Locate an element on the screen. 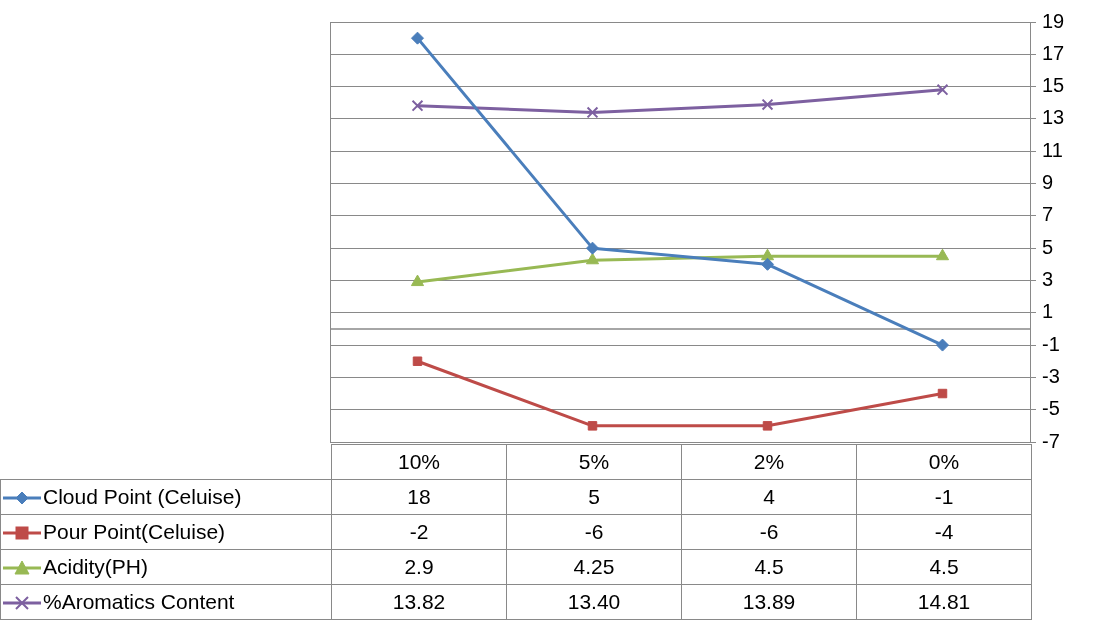  data-label: 13.89 is located at coordinates (769, 602).